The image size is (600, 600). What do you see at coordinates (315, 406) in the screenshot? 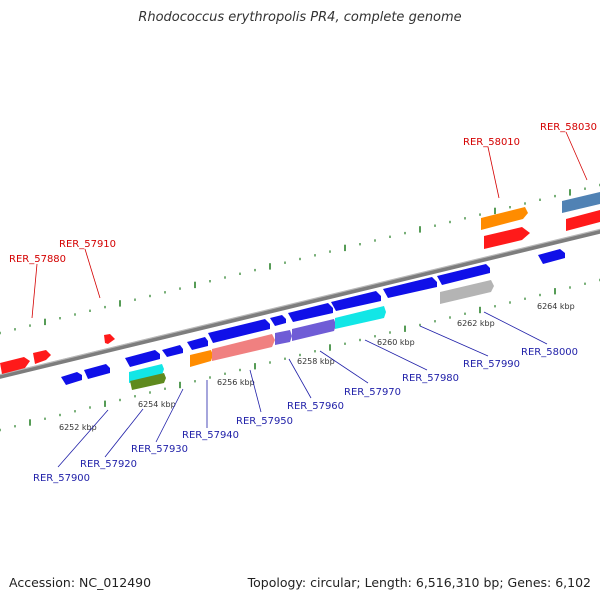
I see `label-rer-57960: RER_57960` at bounding box center [315, 406].